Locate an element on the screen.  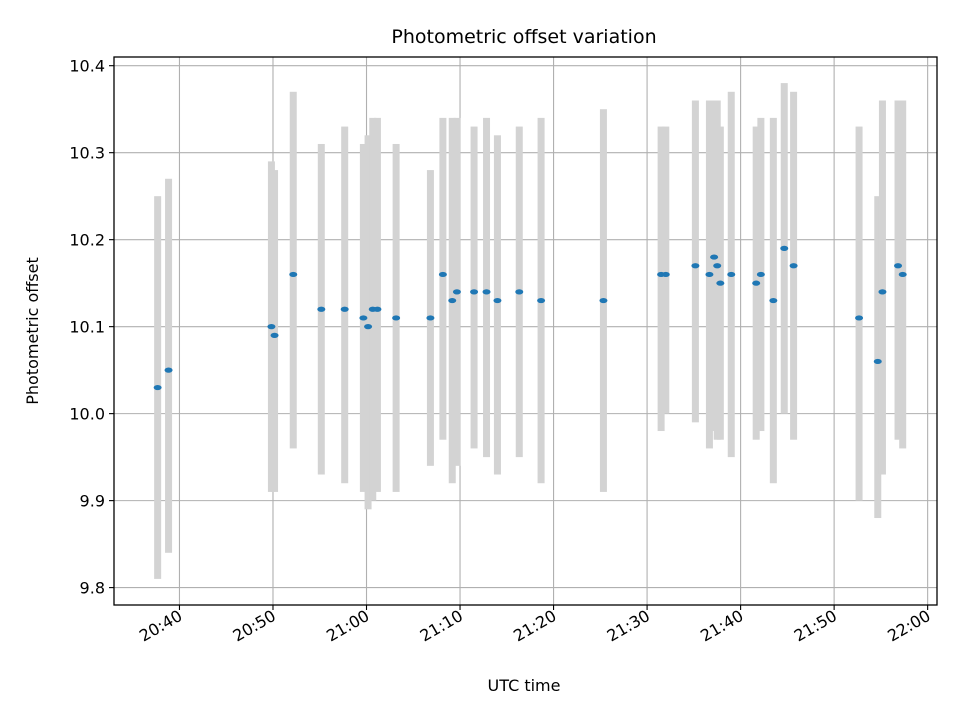
y-tick-label: 10.3 is located at coordinates (87, 153).